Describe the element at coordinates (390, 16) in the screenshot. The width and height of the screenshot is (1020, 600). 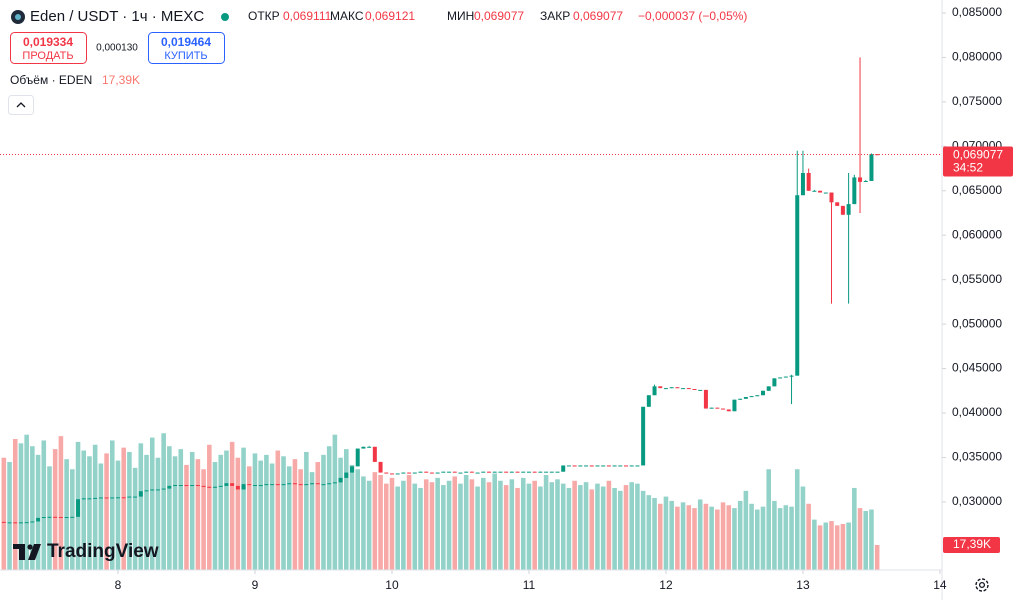
I see `ohlc-value: 0,069121` at that location.